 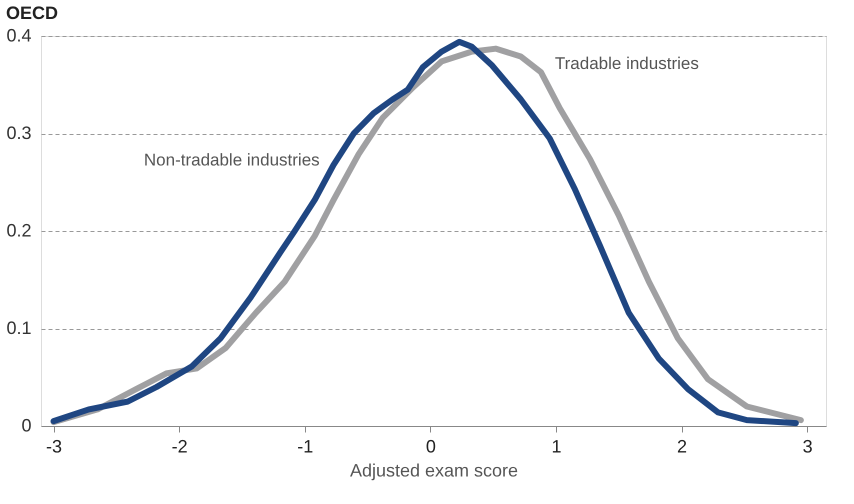 I want to click on x-tick-label: -2, so click(x=180, y=446).